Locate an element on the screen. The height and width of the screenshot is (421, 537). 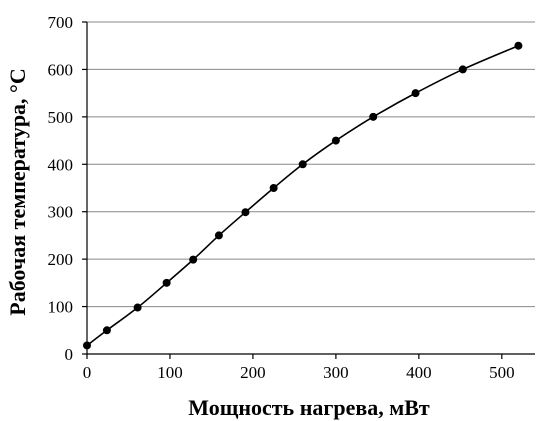
y-tick-labels: 0 100 200 300 400 500 600 700 is located at coordinates (67, 188).